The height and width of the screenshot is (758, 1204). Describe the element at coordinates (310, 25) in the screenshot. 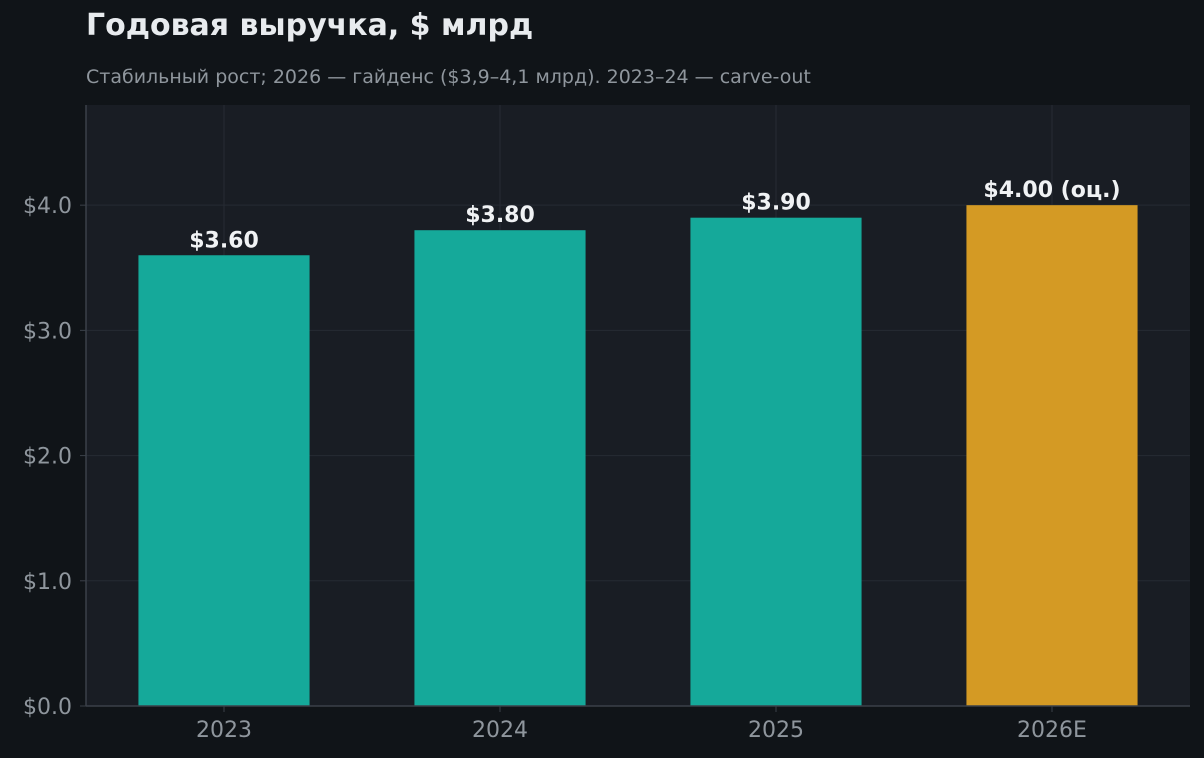

I see `chart-title: Годовая выручка, $ млрд` at that location.